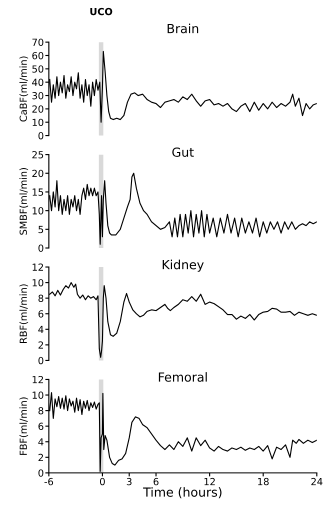 This screenshot has width=330, height=514. I want to click on x-tick-label: 18, so click(263, 482).